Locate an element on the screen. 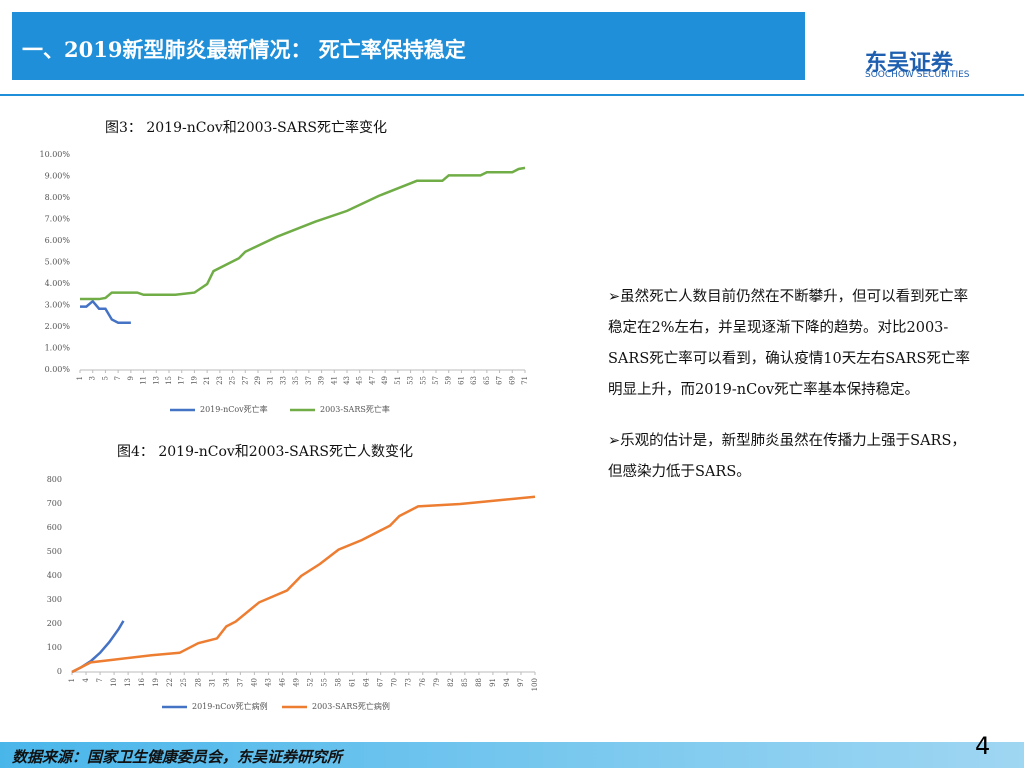 This screenshot has height=768, width=1024. x-tick-label: 11 is located at coordinates (144, 380).